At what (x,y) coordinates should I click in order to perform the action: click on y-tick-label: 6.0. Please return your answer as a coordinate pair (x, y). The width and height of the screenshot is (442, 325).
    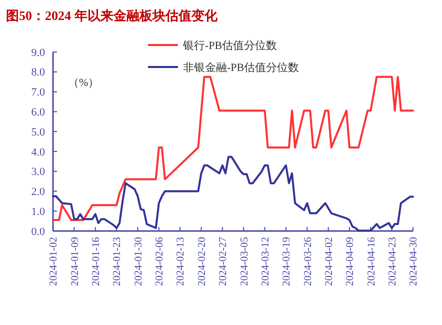
    Looking at the image, I should click on (38, 112).